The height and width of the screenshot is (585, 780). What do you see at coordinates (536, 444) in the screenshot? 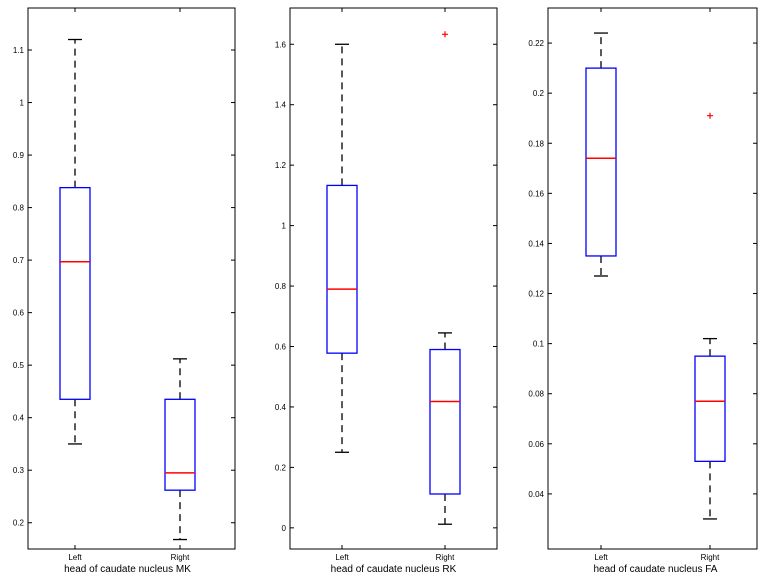
I see `y-tick-label: 0.06` at bounding box center [536, 444].